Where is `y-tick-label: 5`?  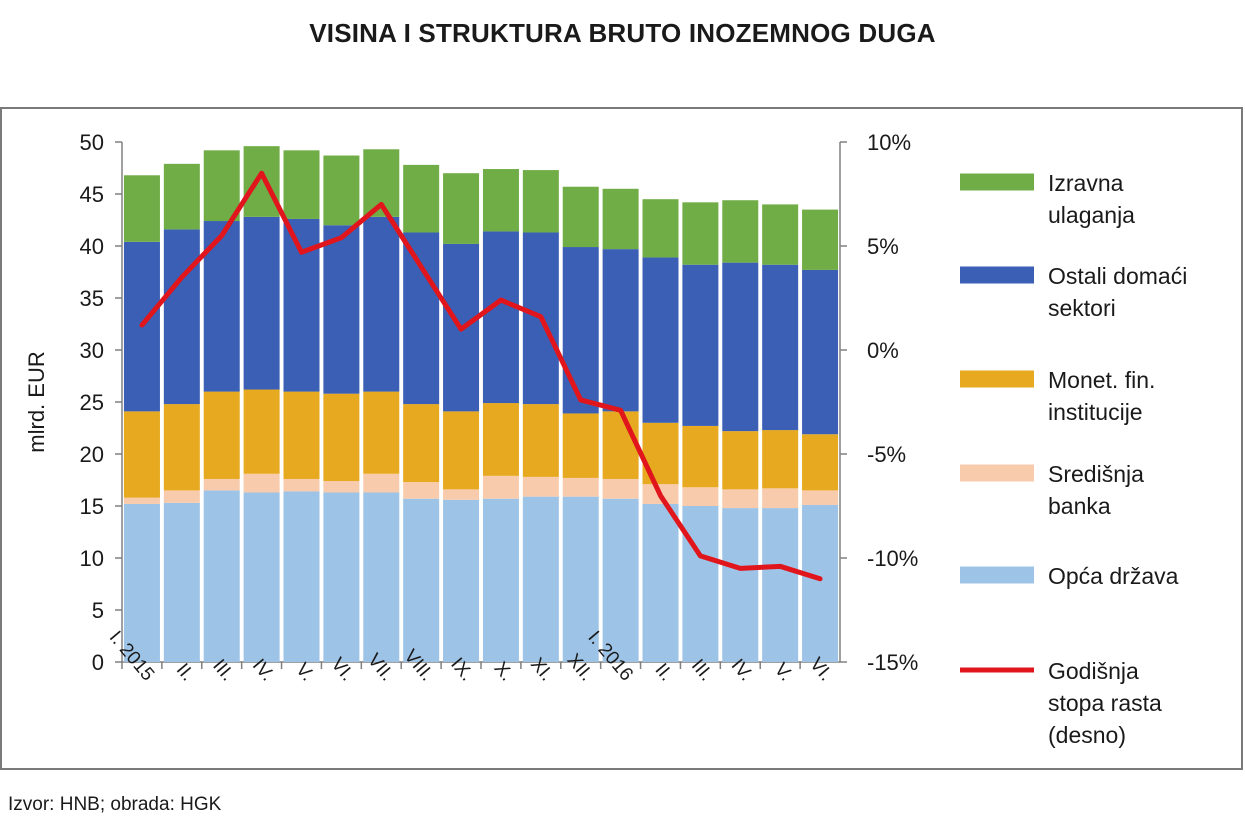
y-tick-label: 5 is located at coordinates (98, 610).